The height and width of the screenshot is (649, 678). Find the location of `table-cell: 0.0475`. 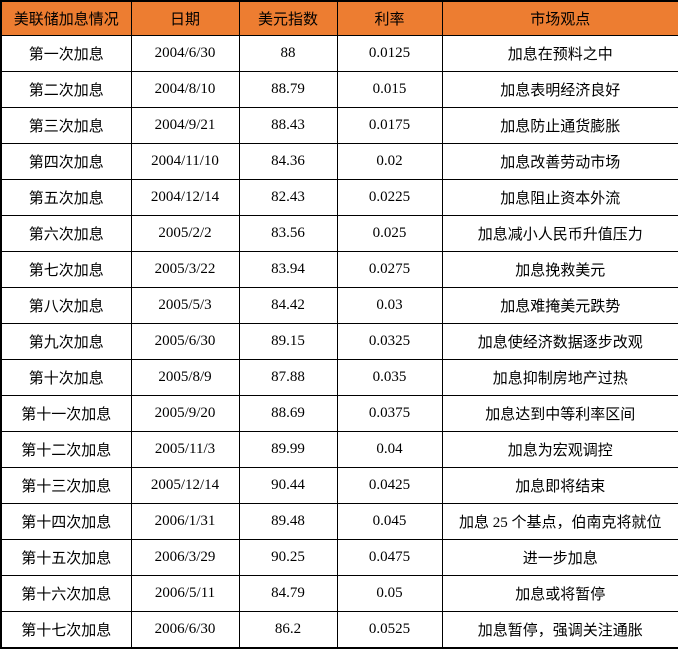

table-cell: 0.0475 is located at coordinates (389, 557).